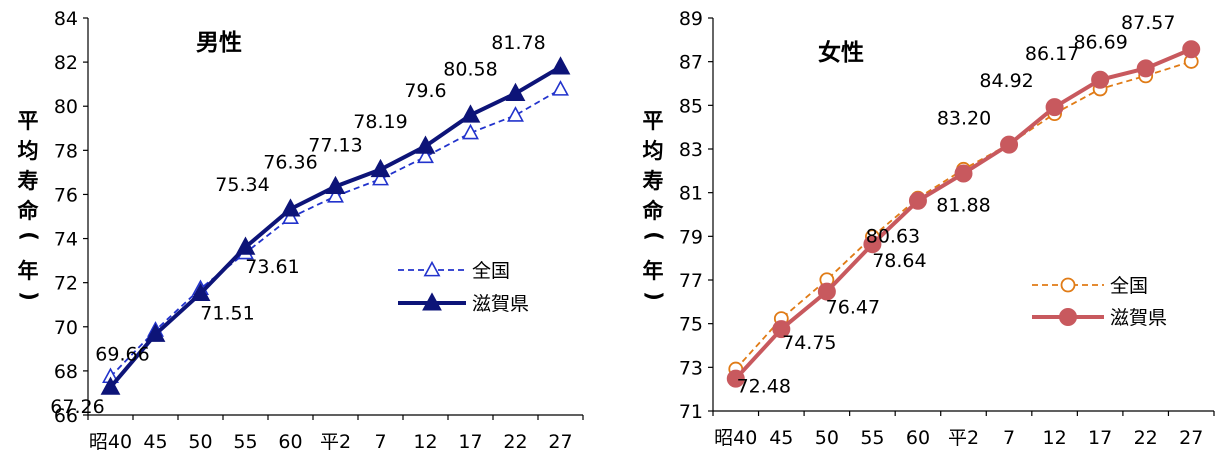 The image size is (1226, 463). Describe the element at coordinates (691, 19) in the screenshot. I see `female-y-tick-label: 89` at that location.